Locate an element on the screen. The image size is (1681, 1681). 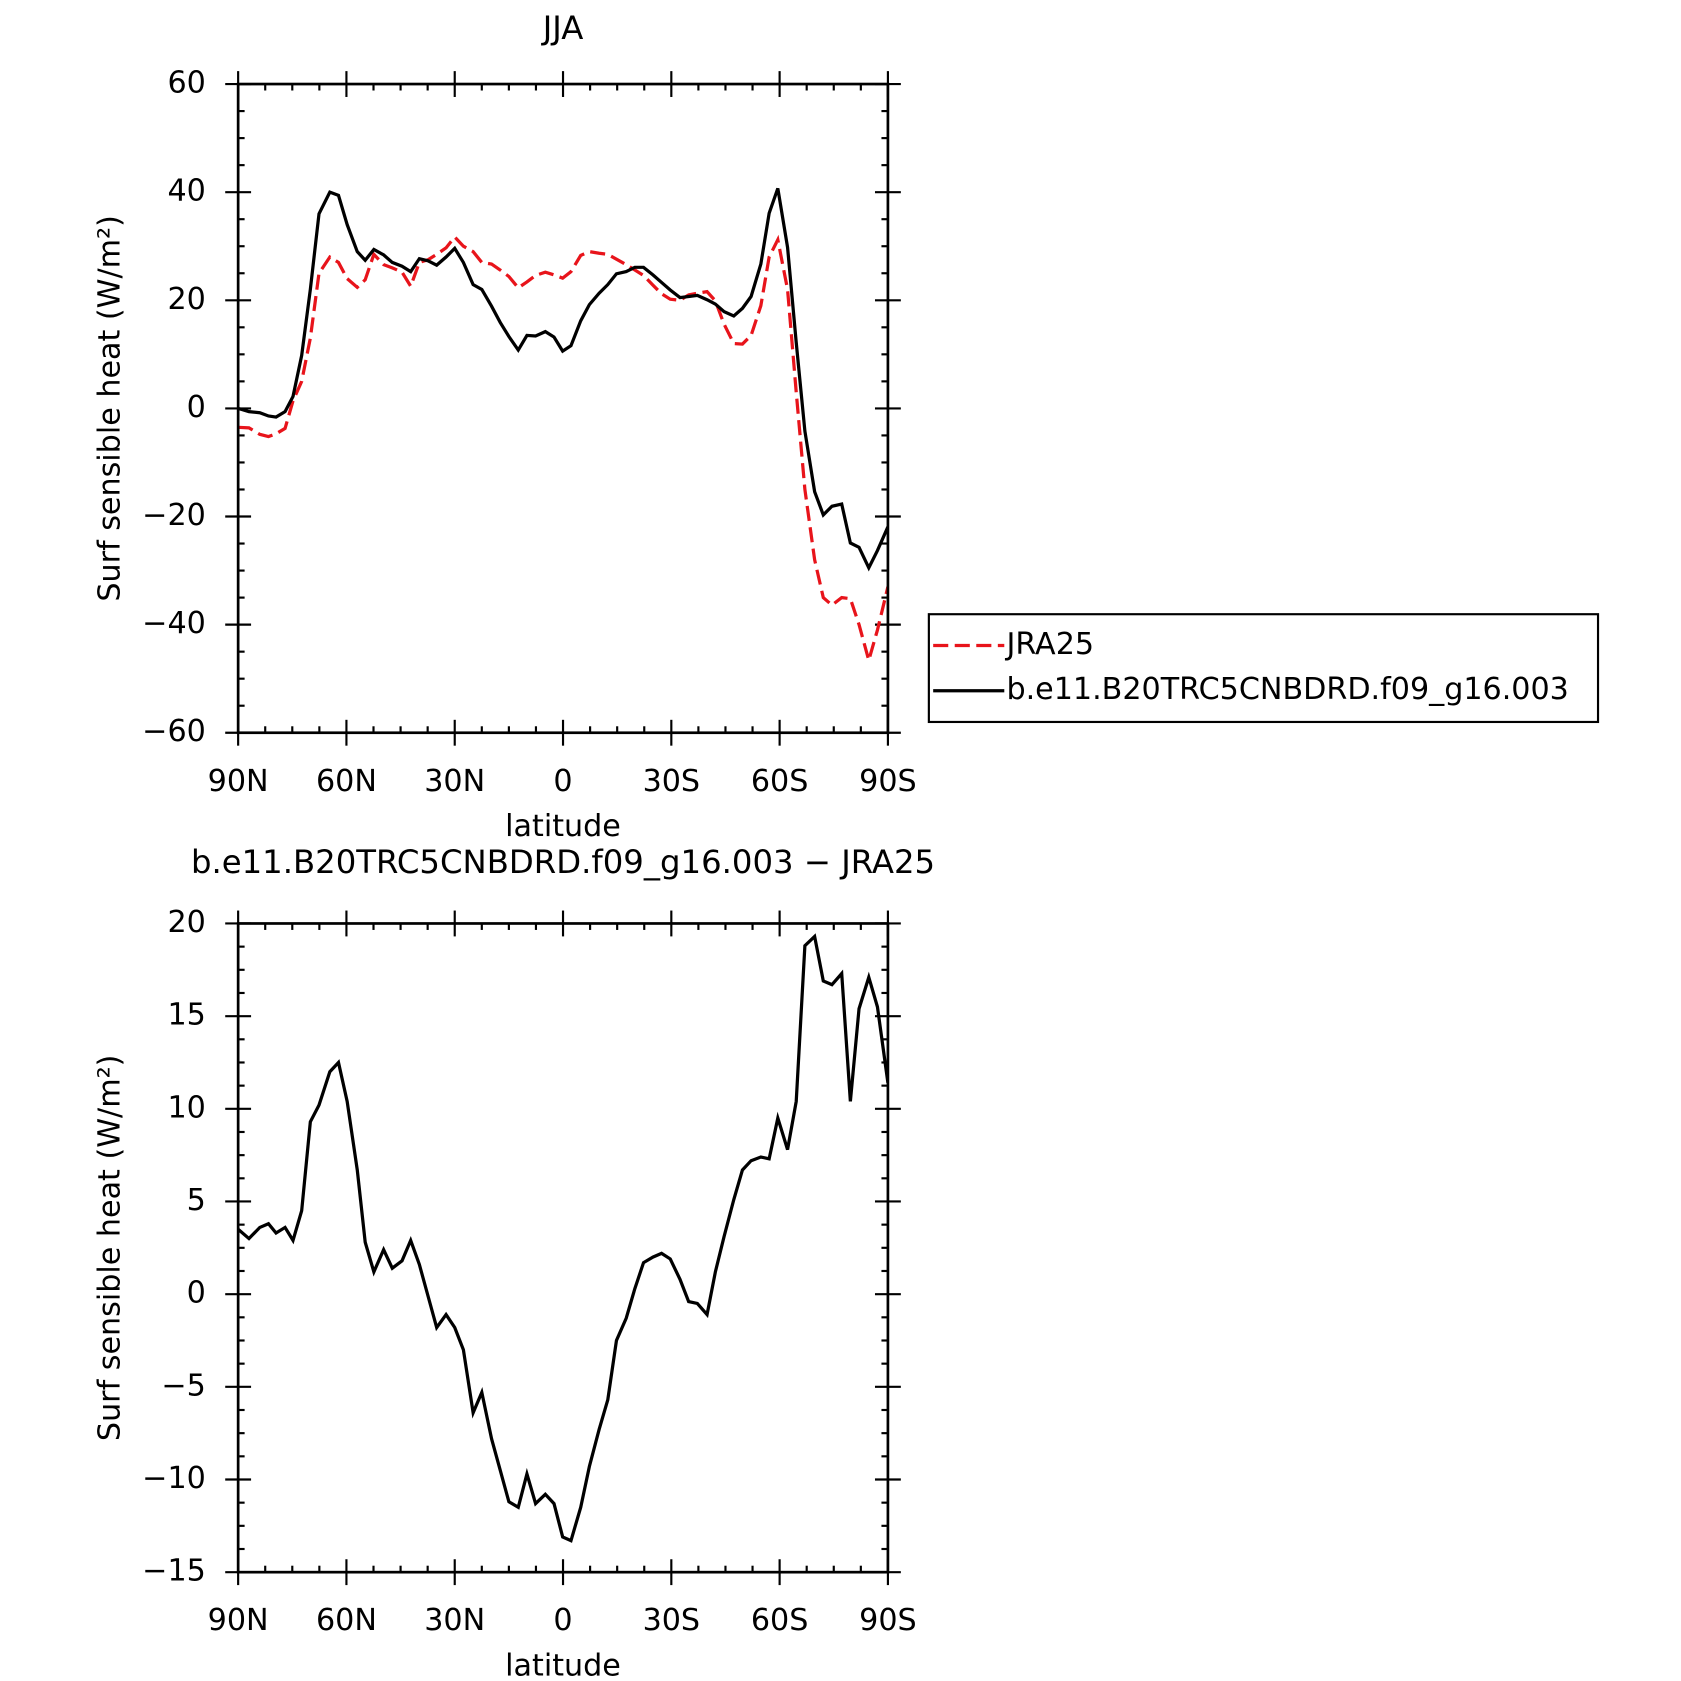
y-tick-label: −40 is located at coordinates (174, 623).